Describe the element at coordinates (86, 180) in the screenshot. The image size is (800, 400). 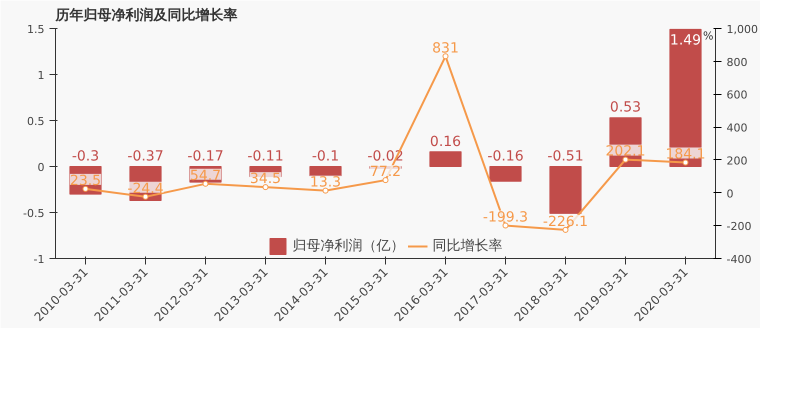
I see `data-label: 23.5` at that location.